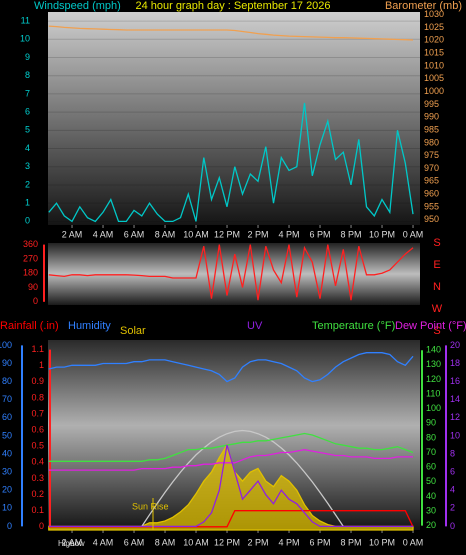 Image resolution: width=466 pixels, height=555 pixels. I want to click on x-tick-label: 0 AM, so click(413, 234).